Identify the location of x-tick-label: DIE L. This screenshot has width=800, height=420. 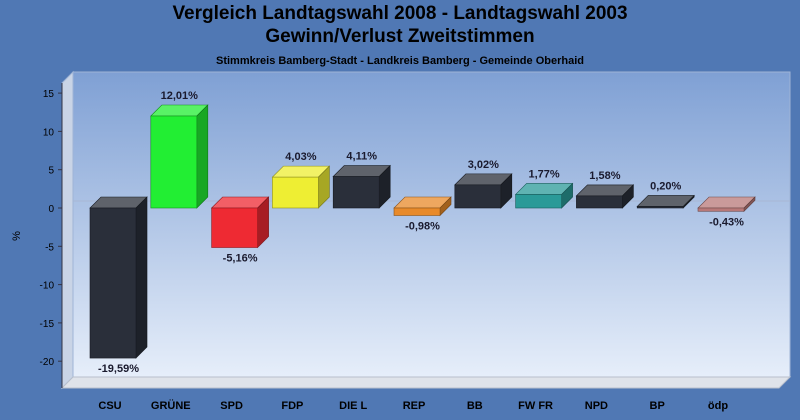
(353, 406).